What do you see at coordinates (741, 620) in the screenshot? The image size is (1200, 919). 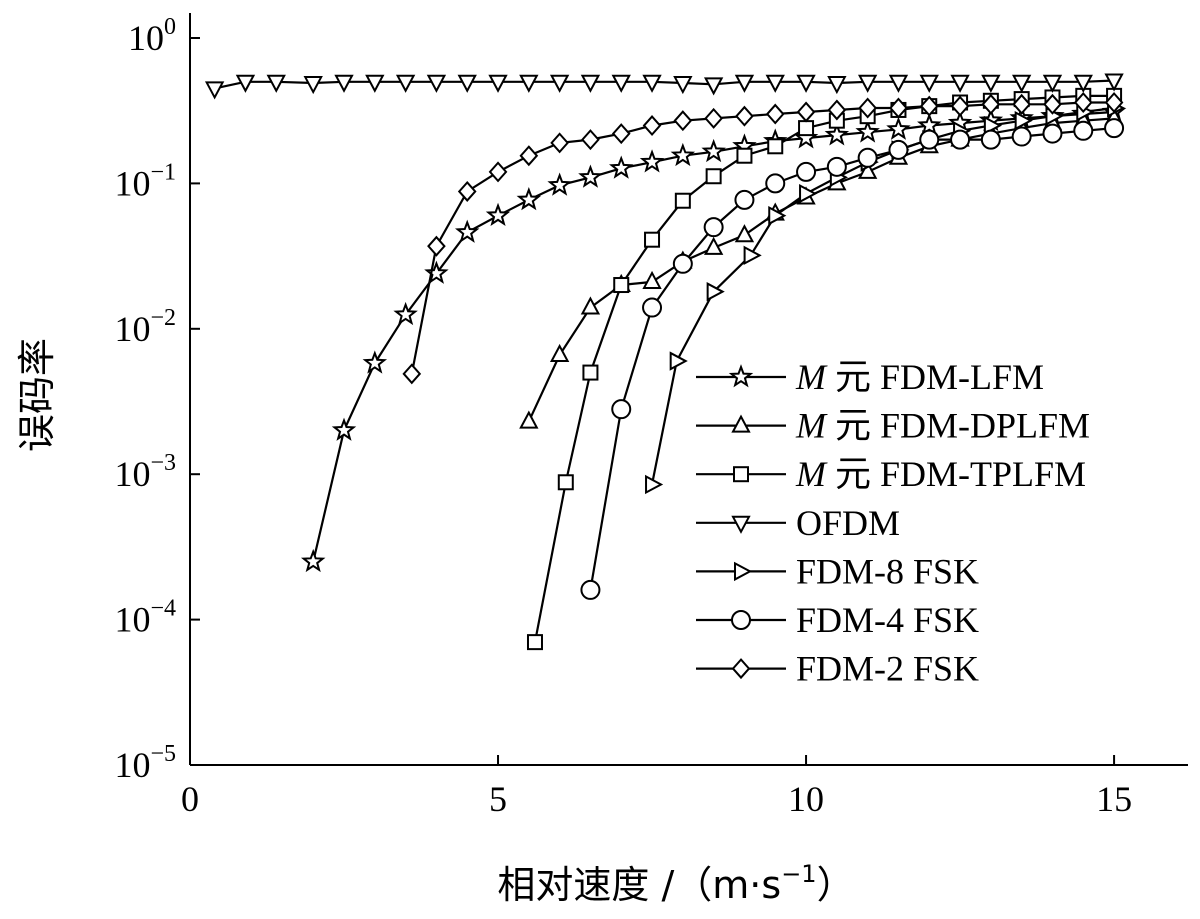 I see `legend-marker-circle` at bounding box center [741, 620].